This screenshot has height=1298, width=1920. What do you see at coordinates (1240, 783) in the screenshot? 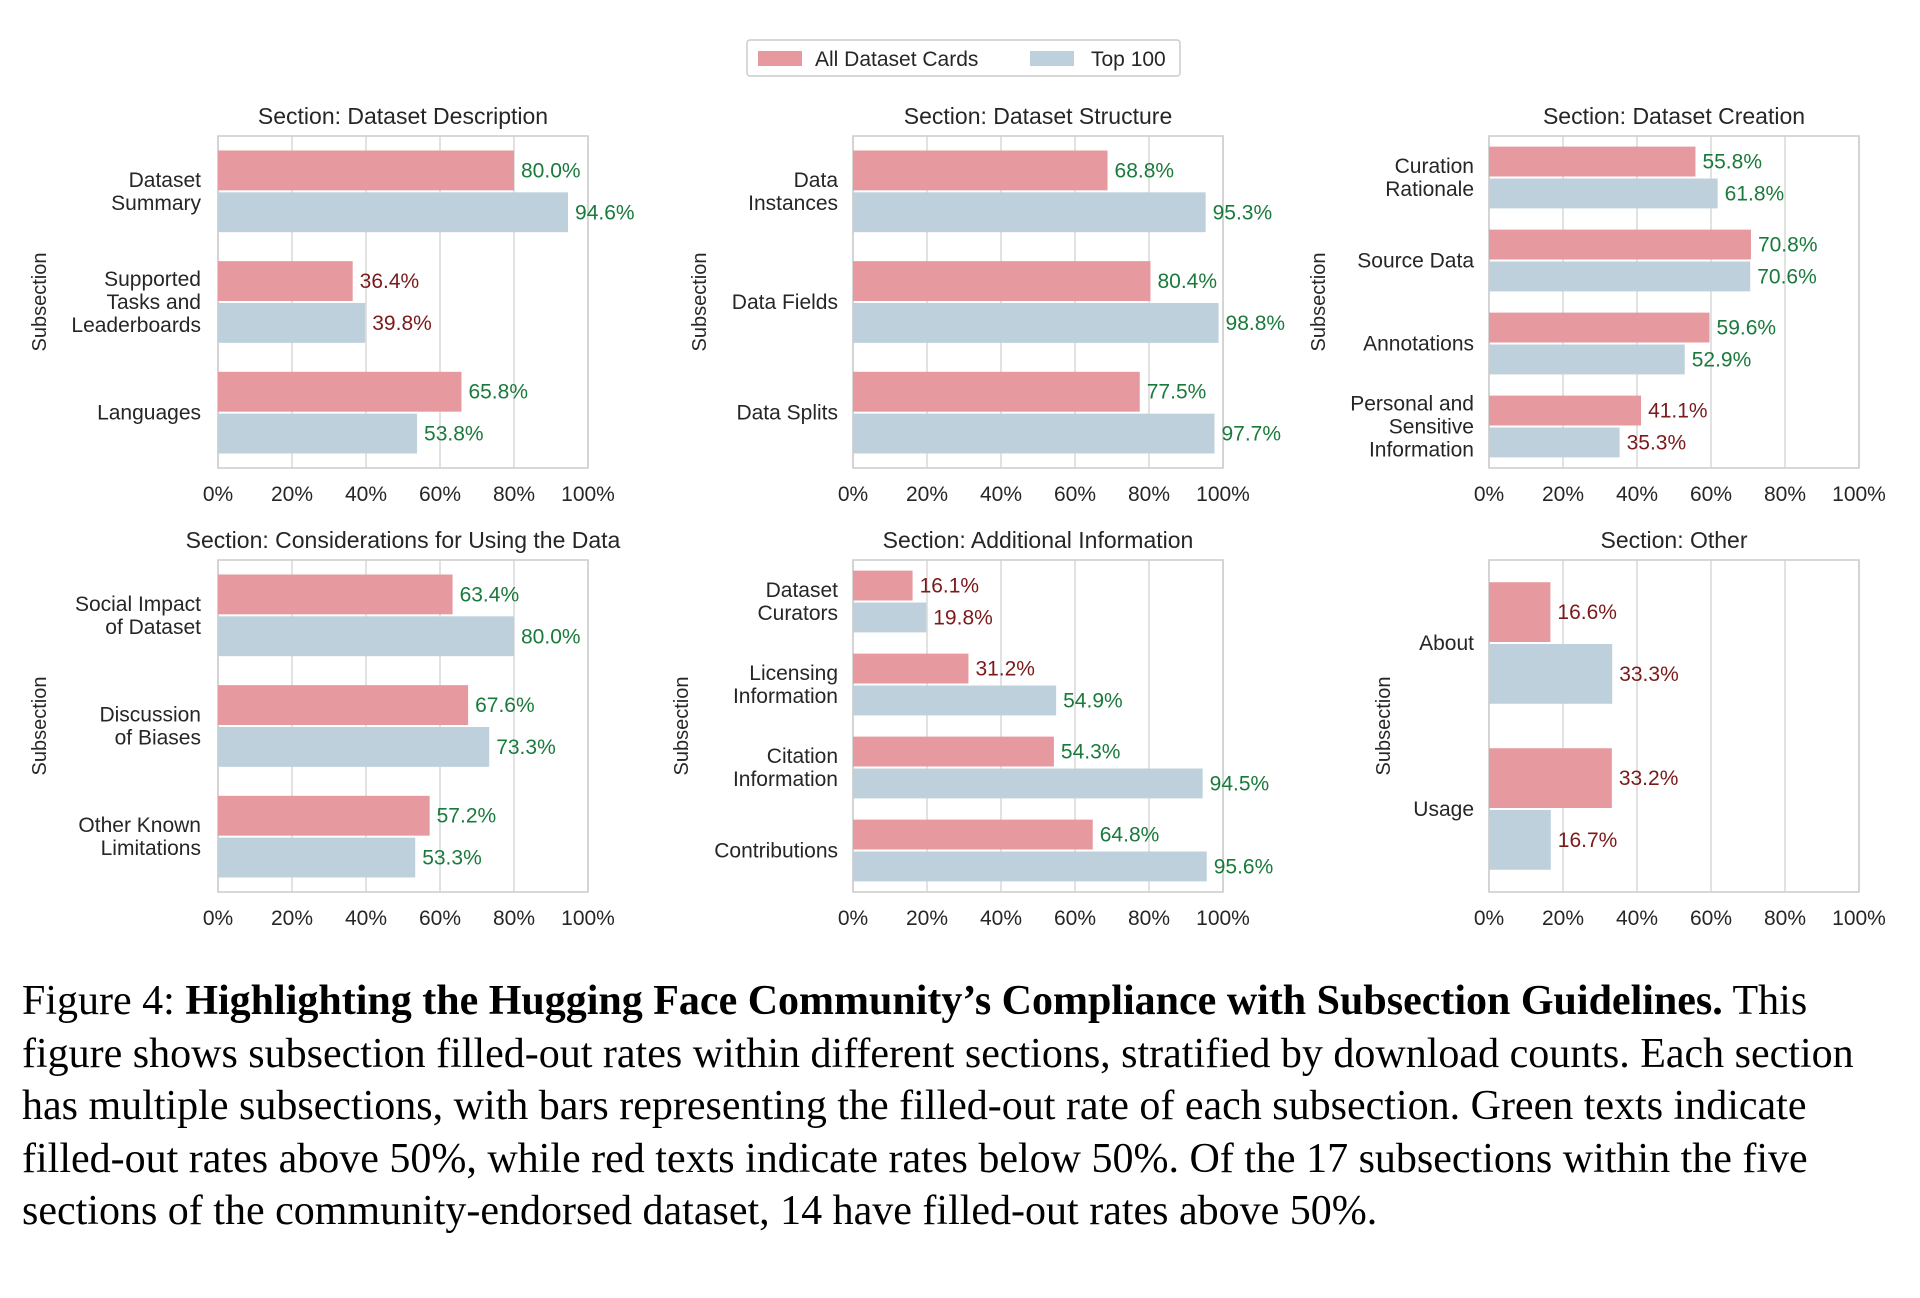
I see `data-label: 94.5%` at bounding box center [1240, 783].